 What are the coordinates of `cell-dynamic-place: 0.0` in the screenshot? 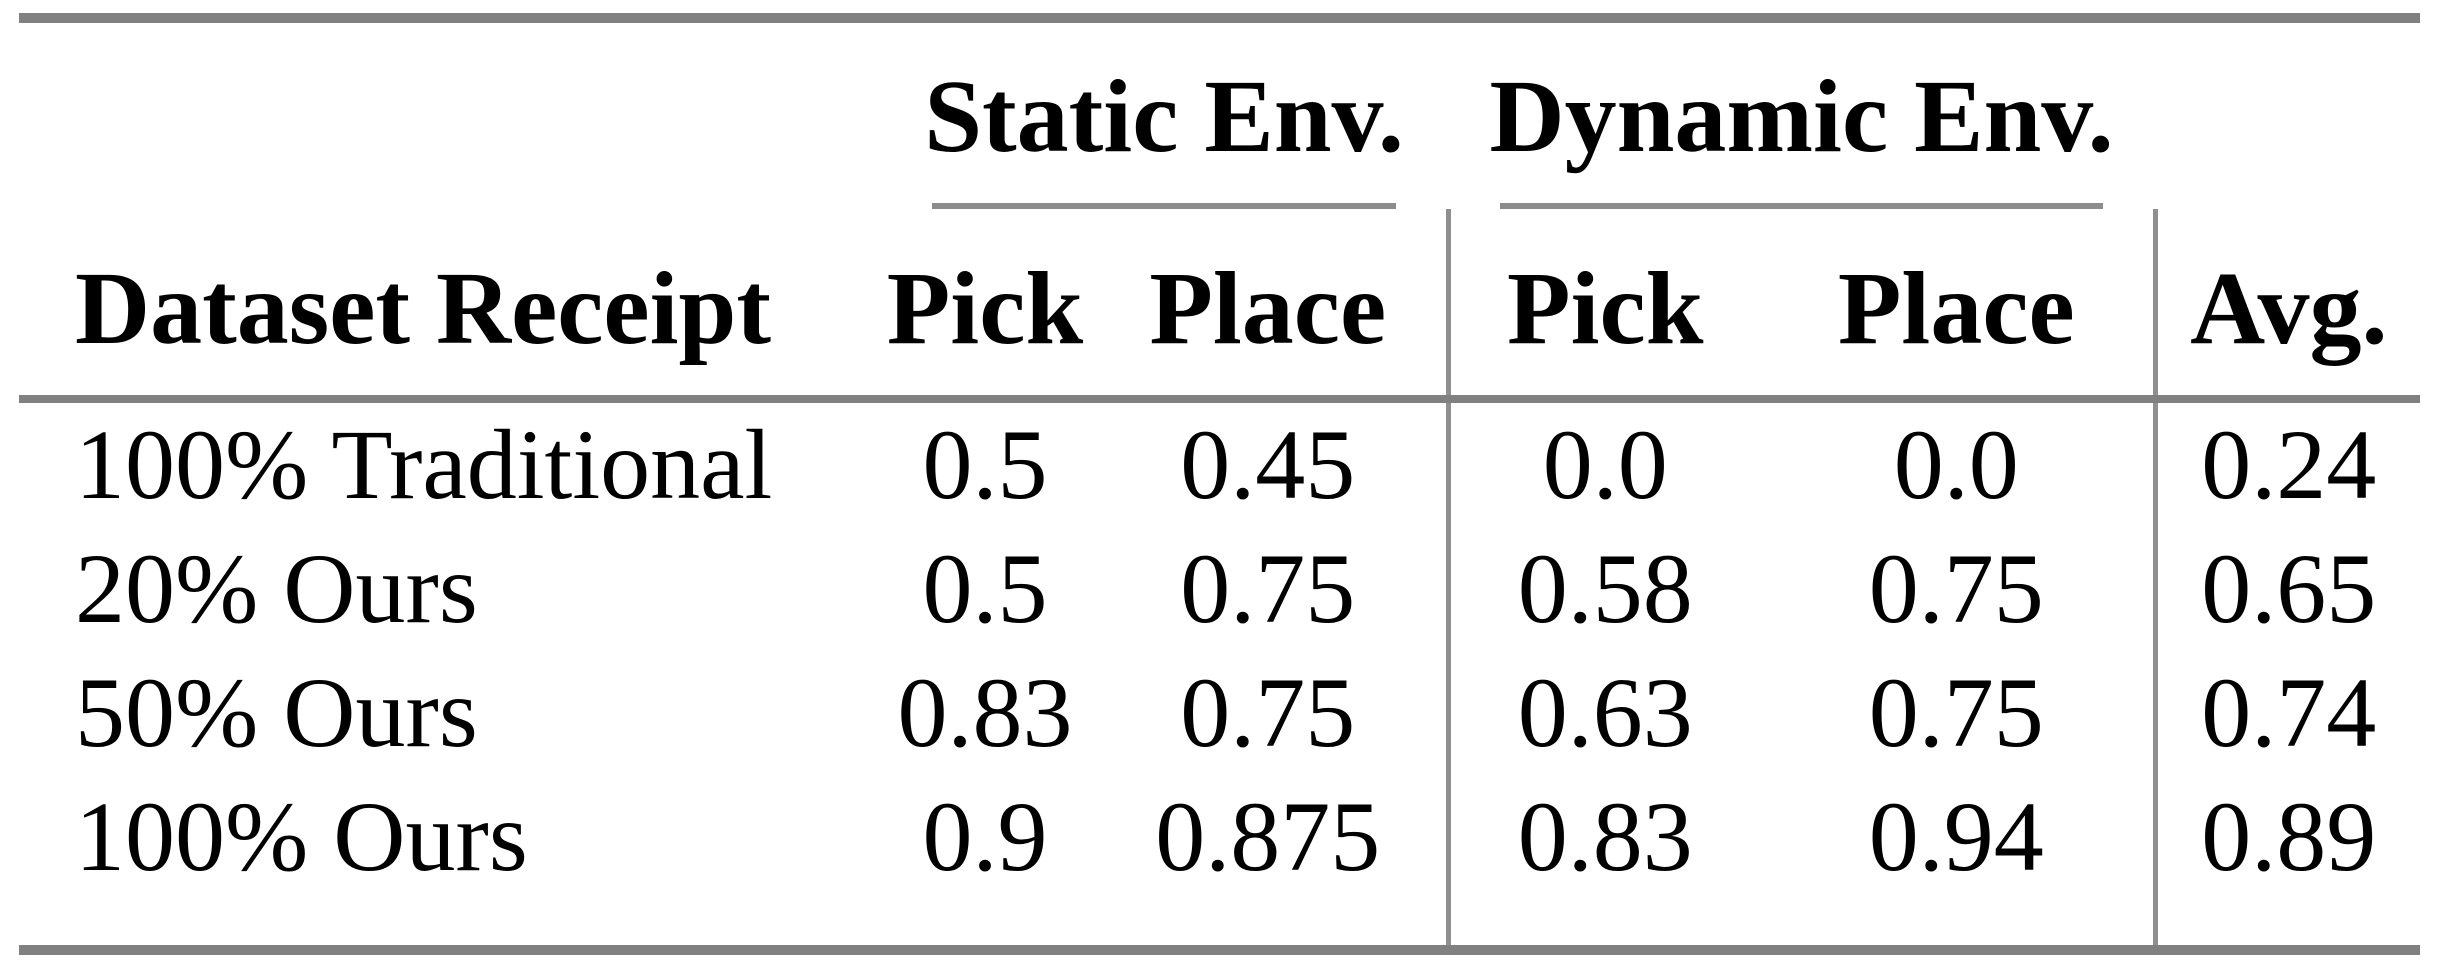 It's located at (1959, 463).